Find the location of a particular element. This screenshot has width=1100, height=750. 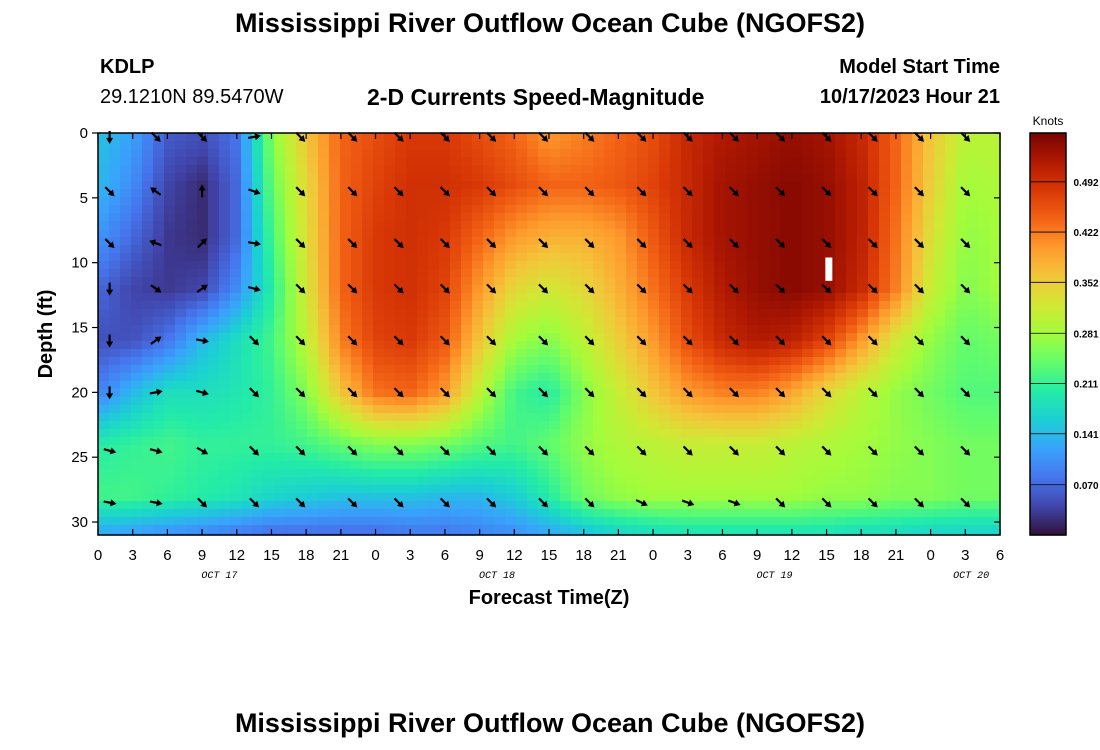

colorbar-tick-label: 0.352 is located at coordinates (1085, 283).